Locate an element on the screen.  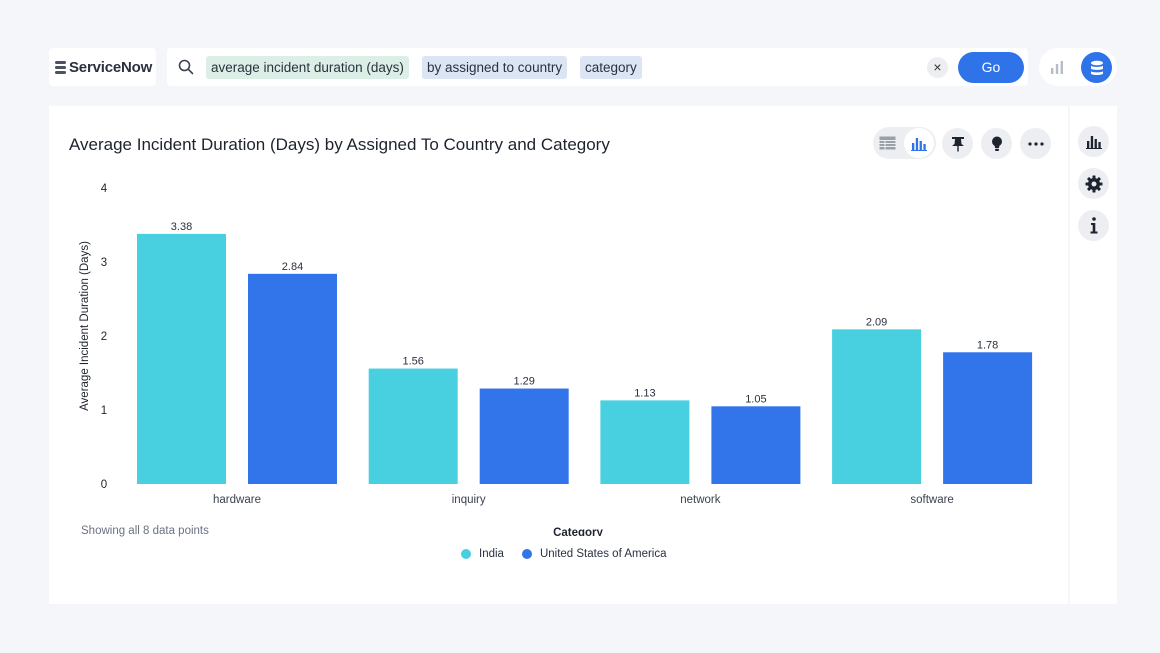
y-tick-label: 1 is located at coordinates (104, 411).